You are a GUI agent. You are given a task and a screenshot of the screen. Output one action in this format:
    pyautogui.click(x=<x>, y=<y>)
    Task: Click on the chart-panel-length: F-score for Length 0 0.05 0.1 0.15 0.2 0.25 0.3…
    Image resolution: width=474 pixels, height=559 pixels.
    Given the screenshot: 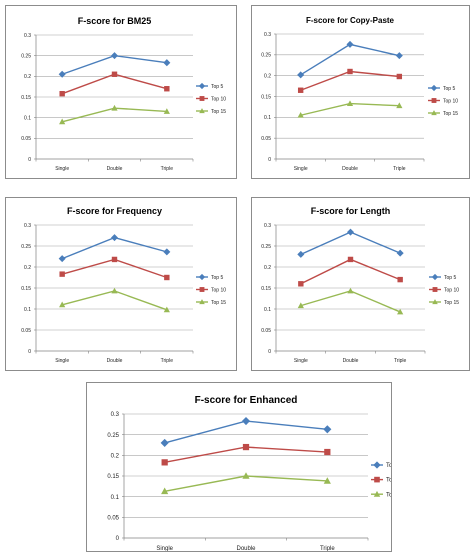 What is the action you would take?
    pyautogui.click(x=360, y=284)
    